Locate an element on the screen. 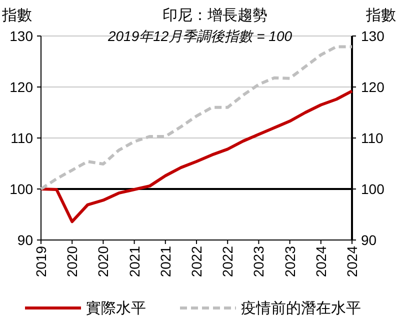 The image size is (398, 328). y-axis-title: 指數 is located at coordinates (16, 15).